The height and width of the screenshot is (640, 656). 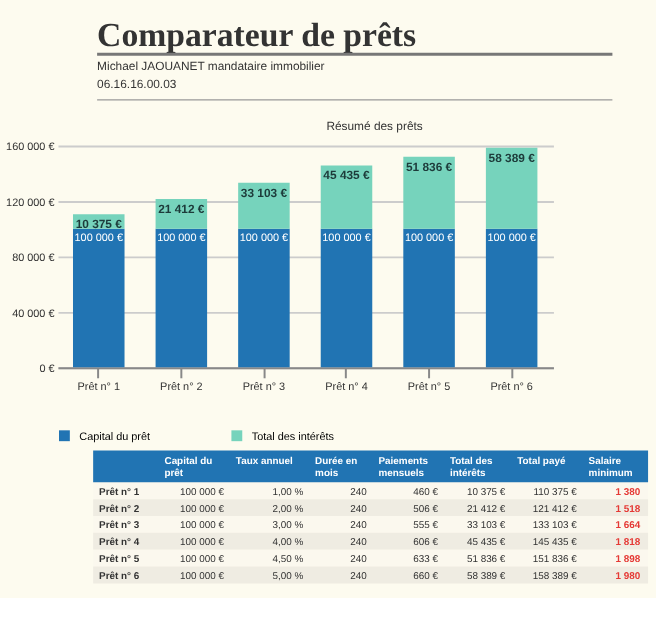 What do you see at coordinates (257, 35) in the screenshot?
I see `chart-title: Comparateur de prêts` at bounding box center [257, 35].